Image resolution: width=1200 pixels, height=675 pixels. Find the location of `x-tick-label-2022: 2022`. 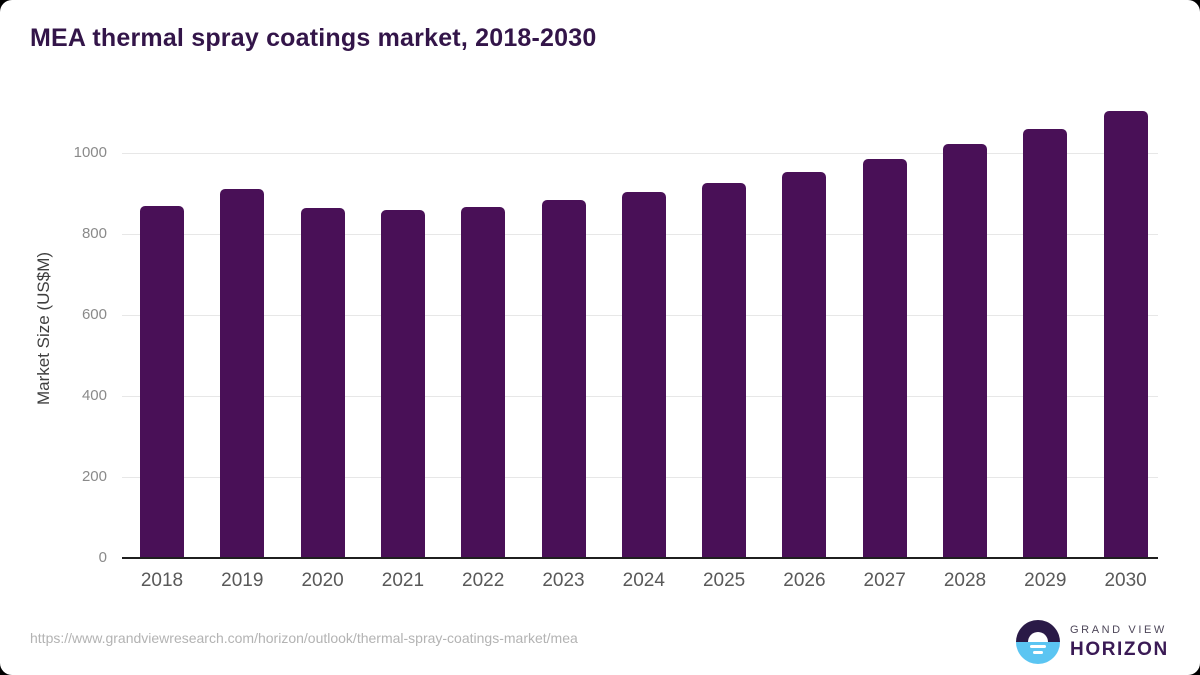

x-tick-label-2022: 2022 is located at coordinates (483, 580).